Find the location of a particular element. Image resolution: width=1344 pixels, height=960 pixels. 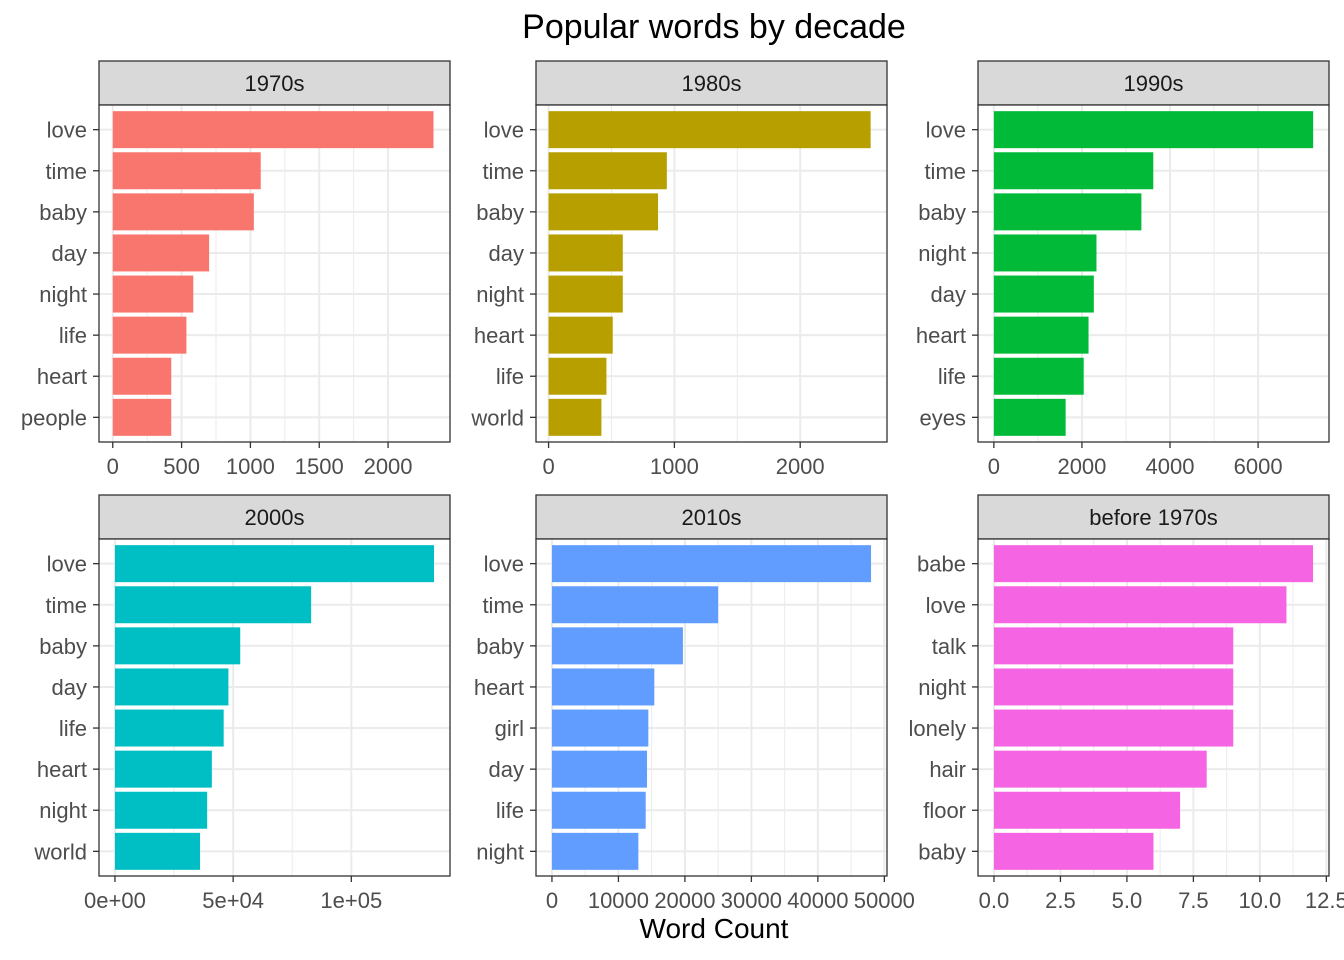

x-tick-label: 5e+04 is located at coordinates (233, 900).